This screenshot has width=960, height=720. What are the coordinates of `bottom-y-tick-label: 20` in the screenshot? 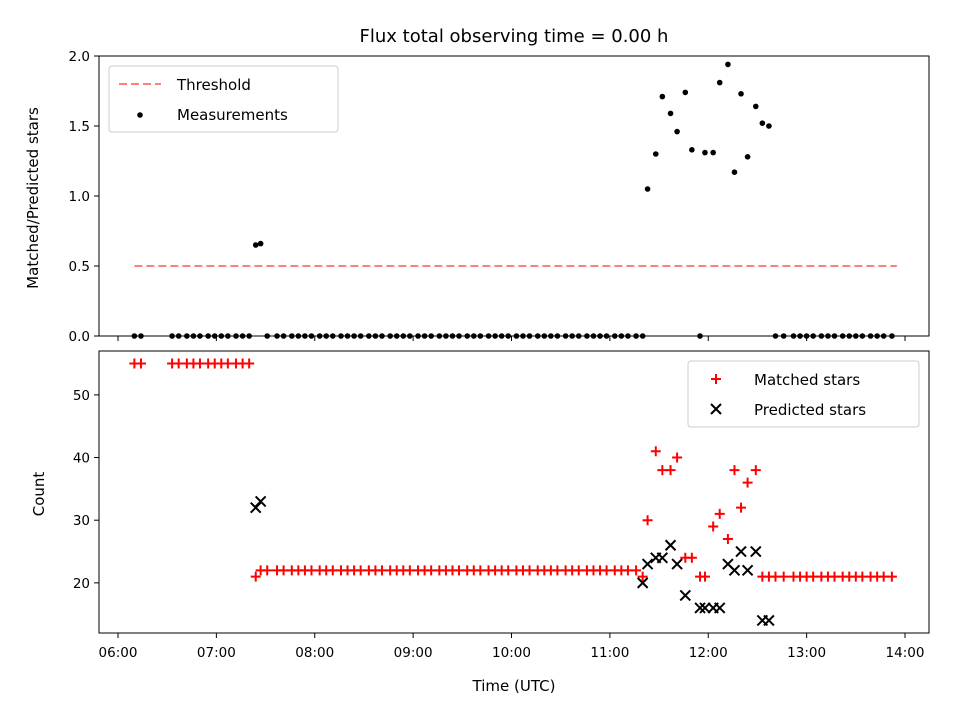 It's located at (81, 584).